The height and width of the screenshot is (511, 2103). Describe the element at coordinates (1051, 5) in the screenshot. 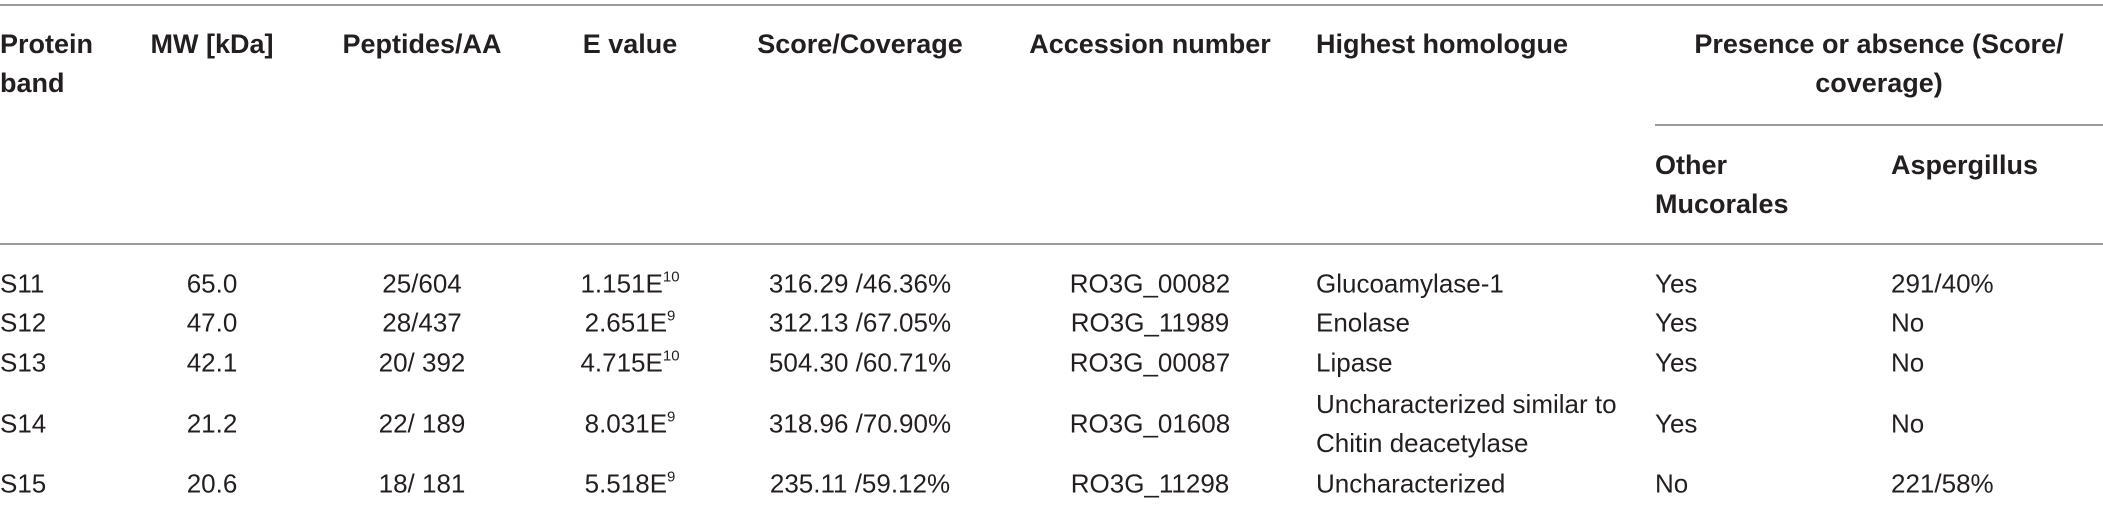

I see `top-rule` at that location.